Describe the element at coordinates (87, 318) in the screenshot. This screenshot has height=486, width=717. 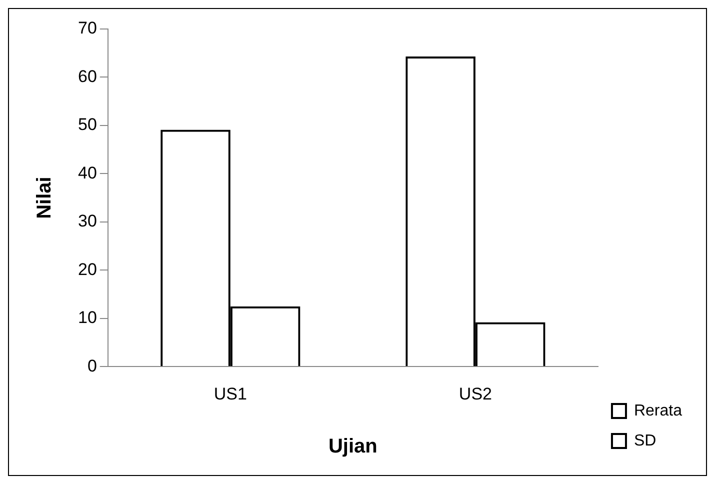
I see `y-tick-label: 10` at that location.